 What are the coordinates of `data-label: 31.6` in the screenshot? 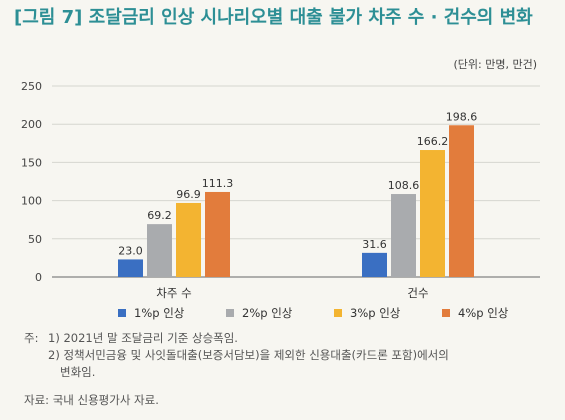 It's located at (374, 244).